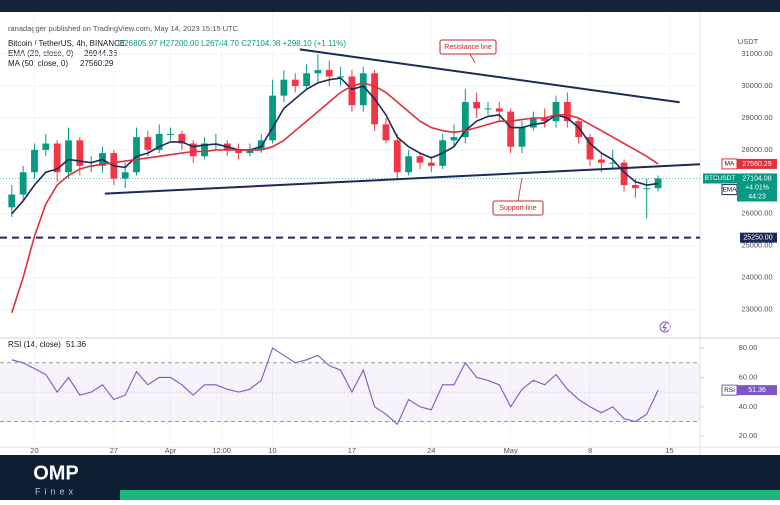 The height and width of the screenshot is (505, 780). I want to click on rsi-tick-label: 80.00, so click(748, 347).